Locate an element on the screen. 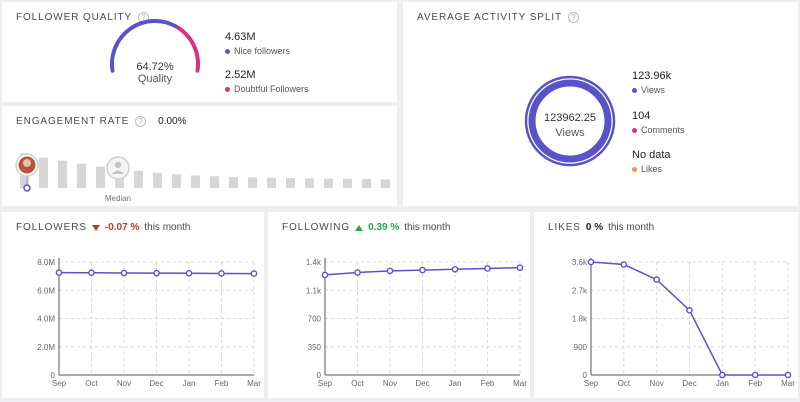 The image size is (800, 402). median-user-body-icon is located at coordinates (118, 172).